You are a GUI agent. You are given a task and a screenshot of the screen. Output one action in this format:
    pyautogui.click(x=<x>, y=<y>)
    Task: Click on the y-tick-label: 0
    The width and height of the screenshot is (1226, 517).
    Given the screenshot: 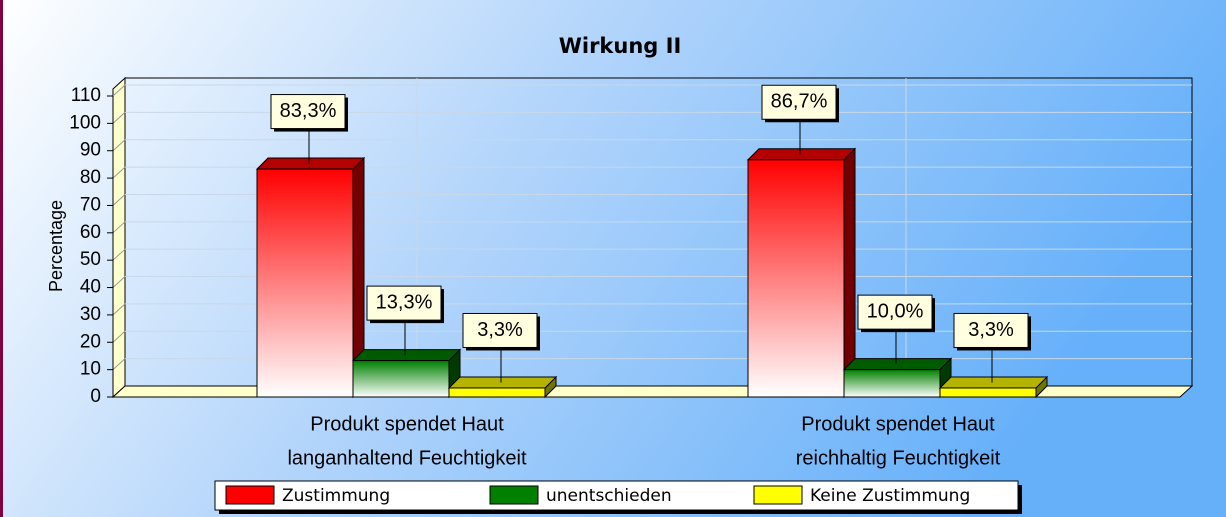 What is the action you would take?
    pyautogui.click(x=95, y=396)
    